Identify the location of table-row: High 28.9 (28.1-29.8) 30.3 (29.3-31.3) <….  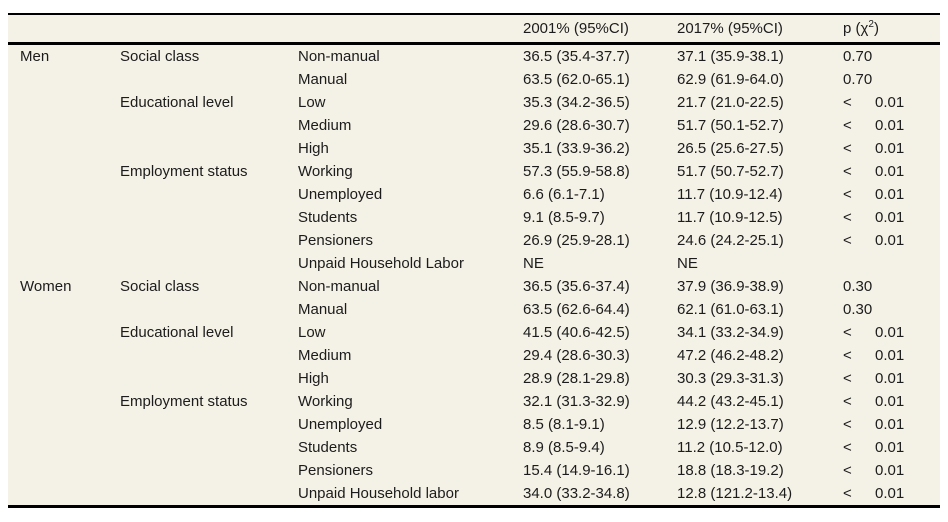
(474, 378).